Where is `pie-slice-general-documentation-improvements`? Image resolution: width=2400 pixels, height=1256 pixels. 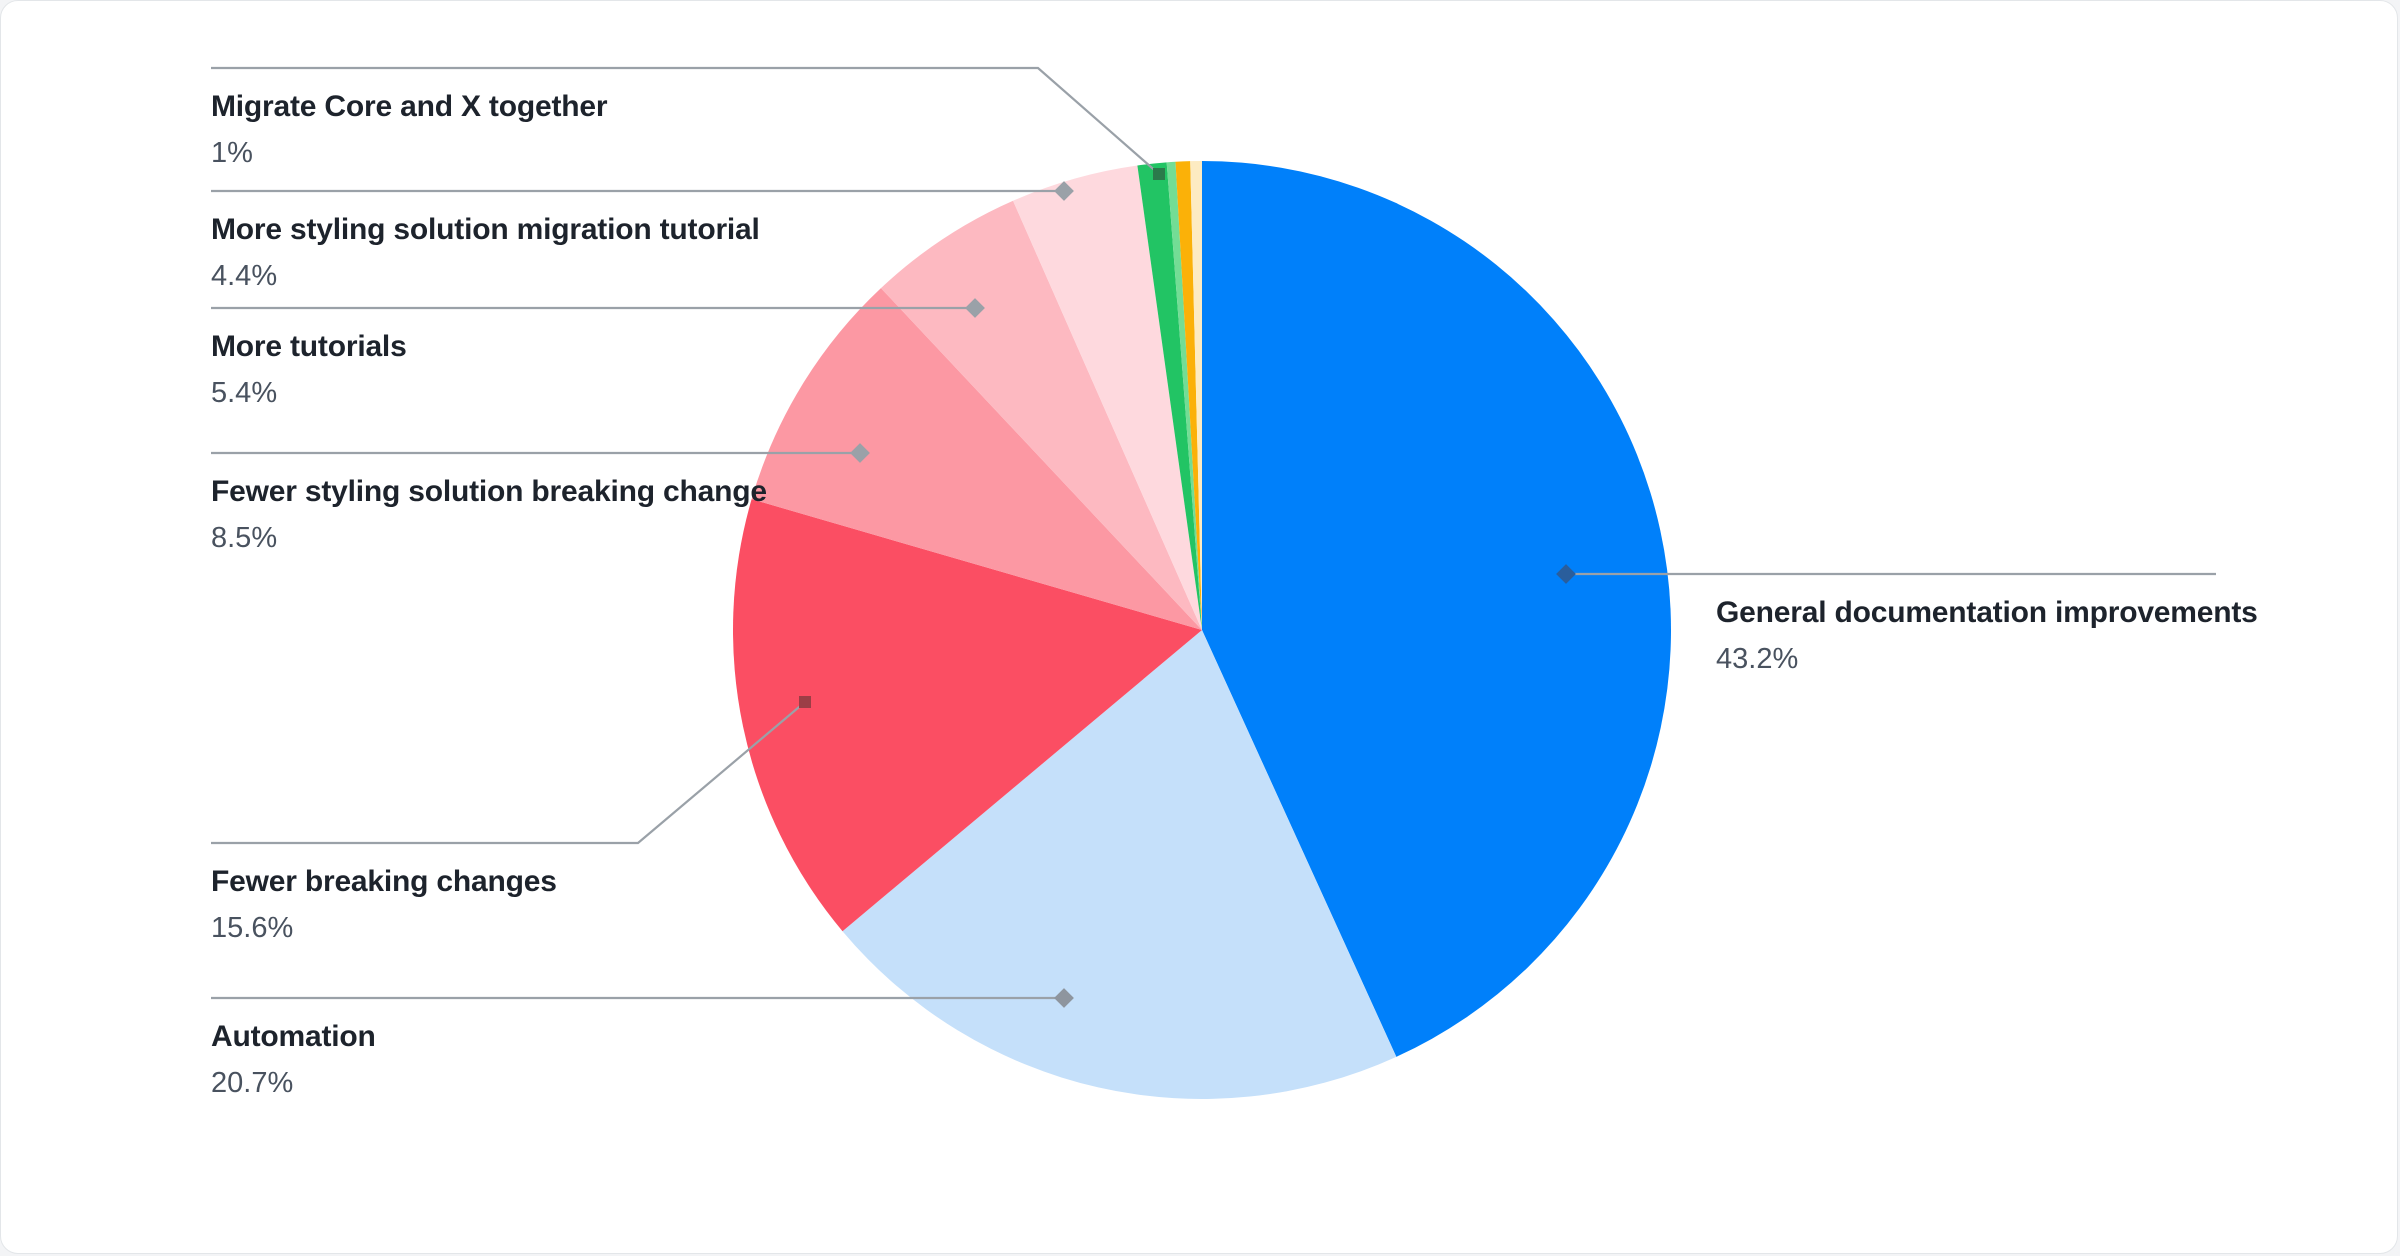
pie-slice-general-documentation-improvements is located at coordinates (1436, 609).